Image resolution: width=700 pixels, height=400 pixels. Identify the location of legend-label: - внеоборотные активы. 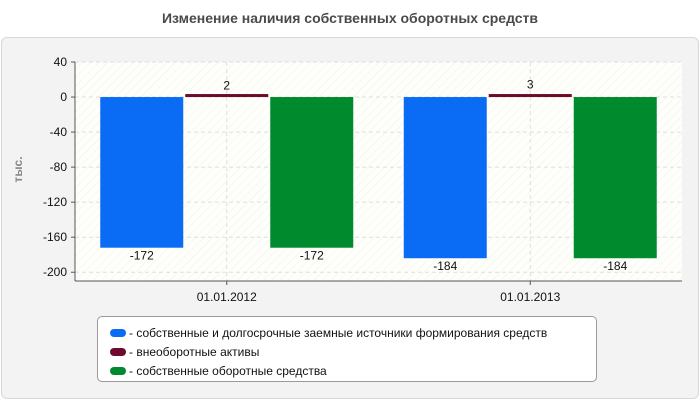
(194, 351).